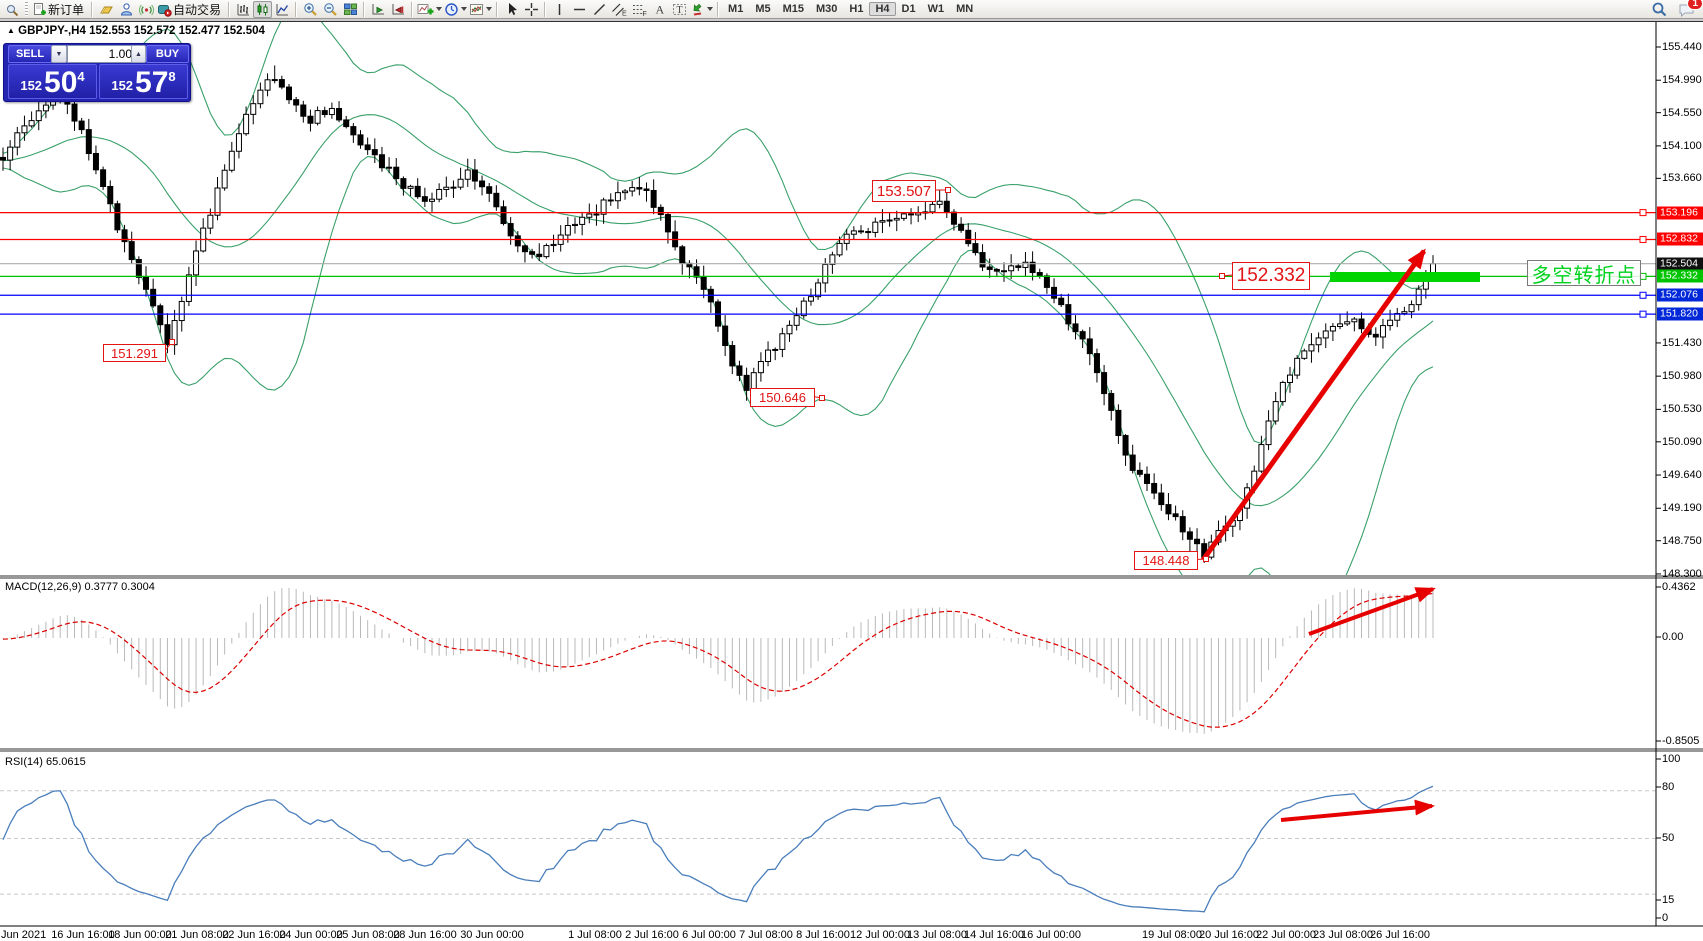 The width and height of the screenshot is (1703, 941). I want to click on price-annotation: 150.646, so click(782, 397).